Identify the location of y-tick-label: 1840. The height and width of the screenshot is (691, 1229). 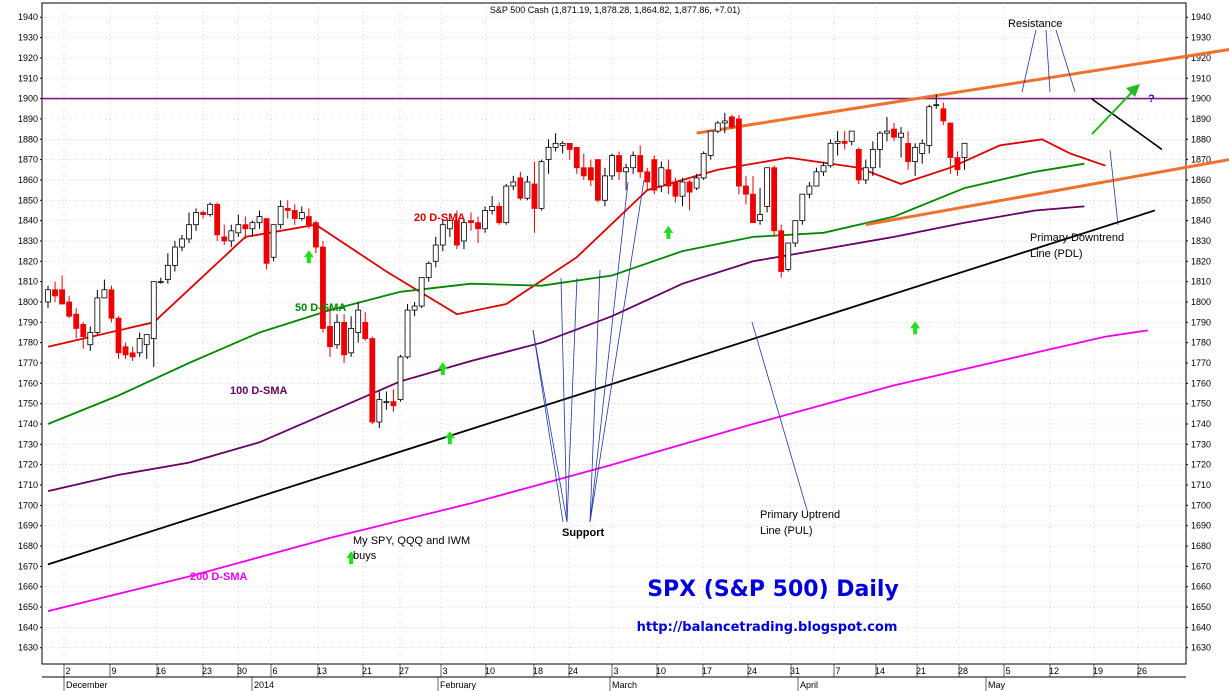
(28, 221).